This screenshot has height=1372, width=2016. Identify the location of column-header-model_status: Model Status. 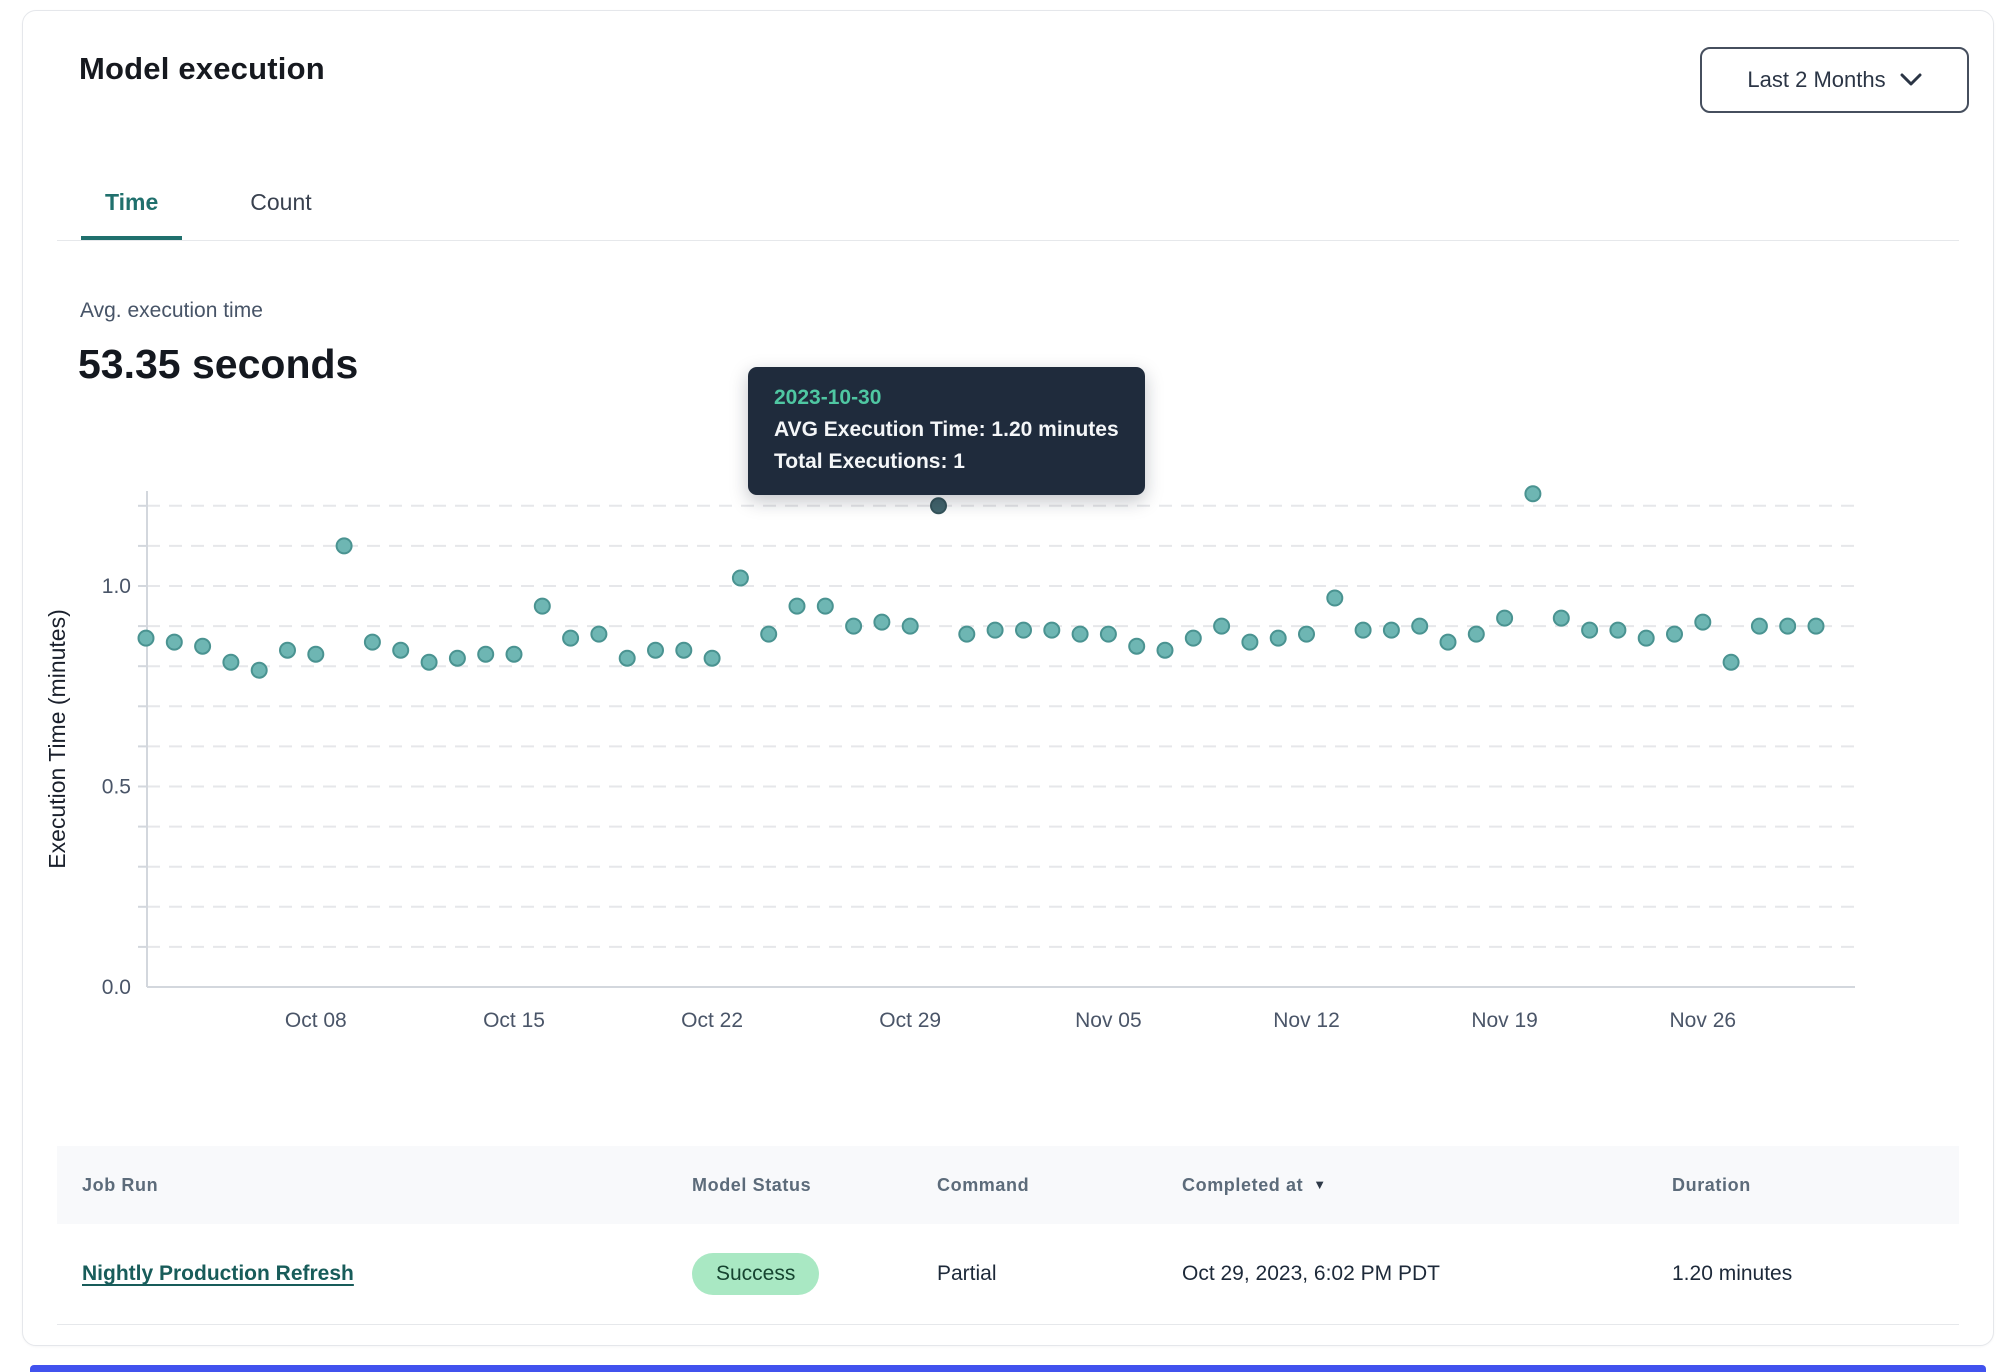
(752, 1184).